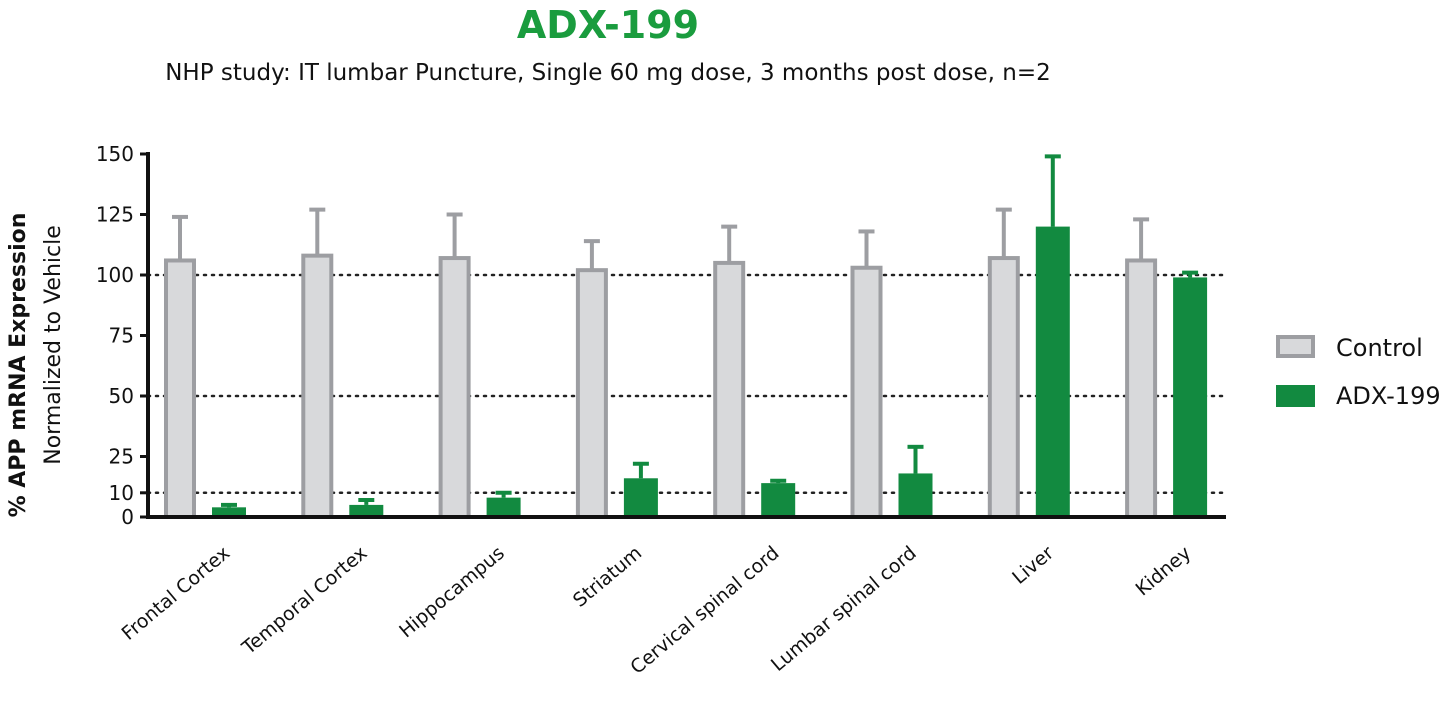  Describe the element at coordinates (640, 497) in the screenshot. I see `adx-199-bar-striatum` at that location.